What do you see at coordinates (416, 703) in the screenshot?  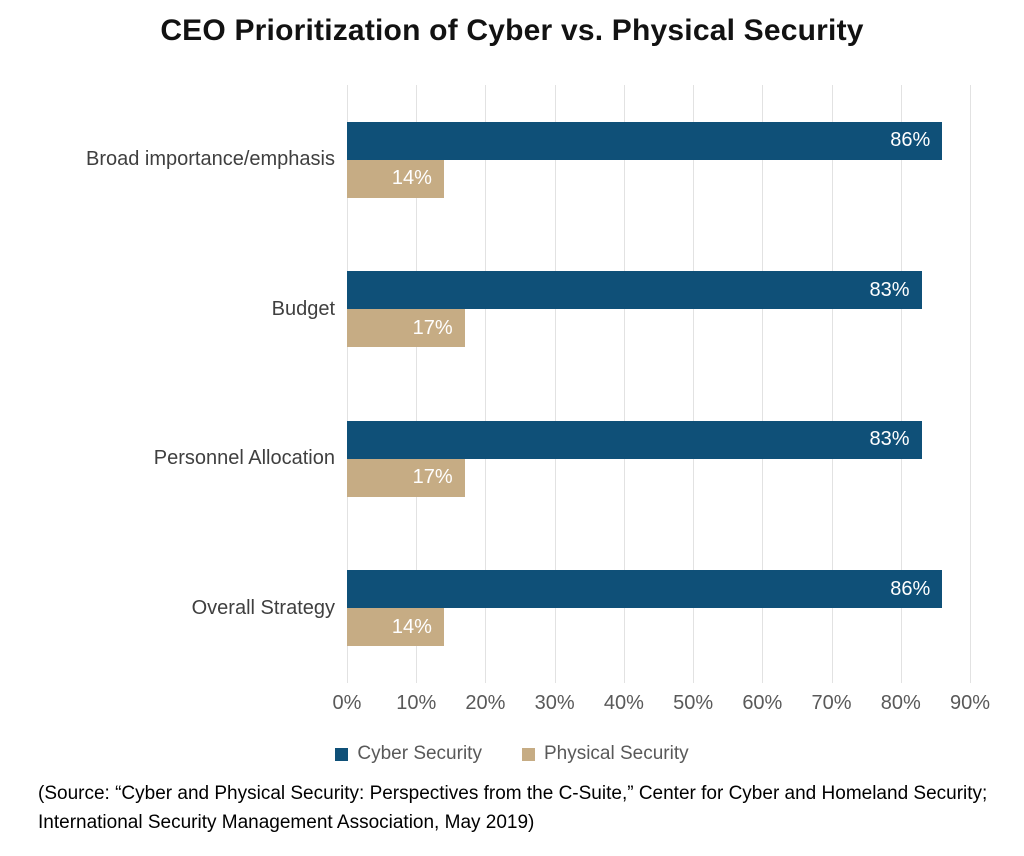 I see `x-axis-tick-label: 10%` at bounding box center [416, 703].